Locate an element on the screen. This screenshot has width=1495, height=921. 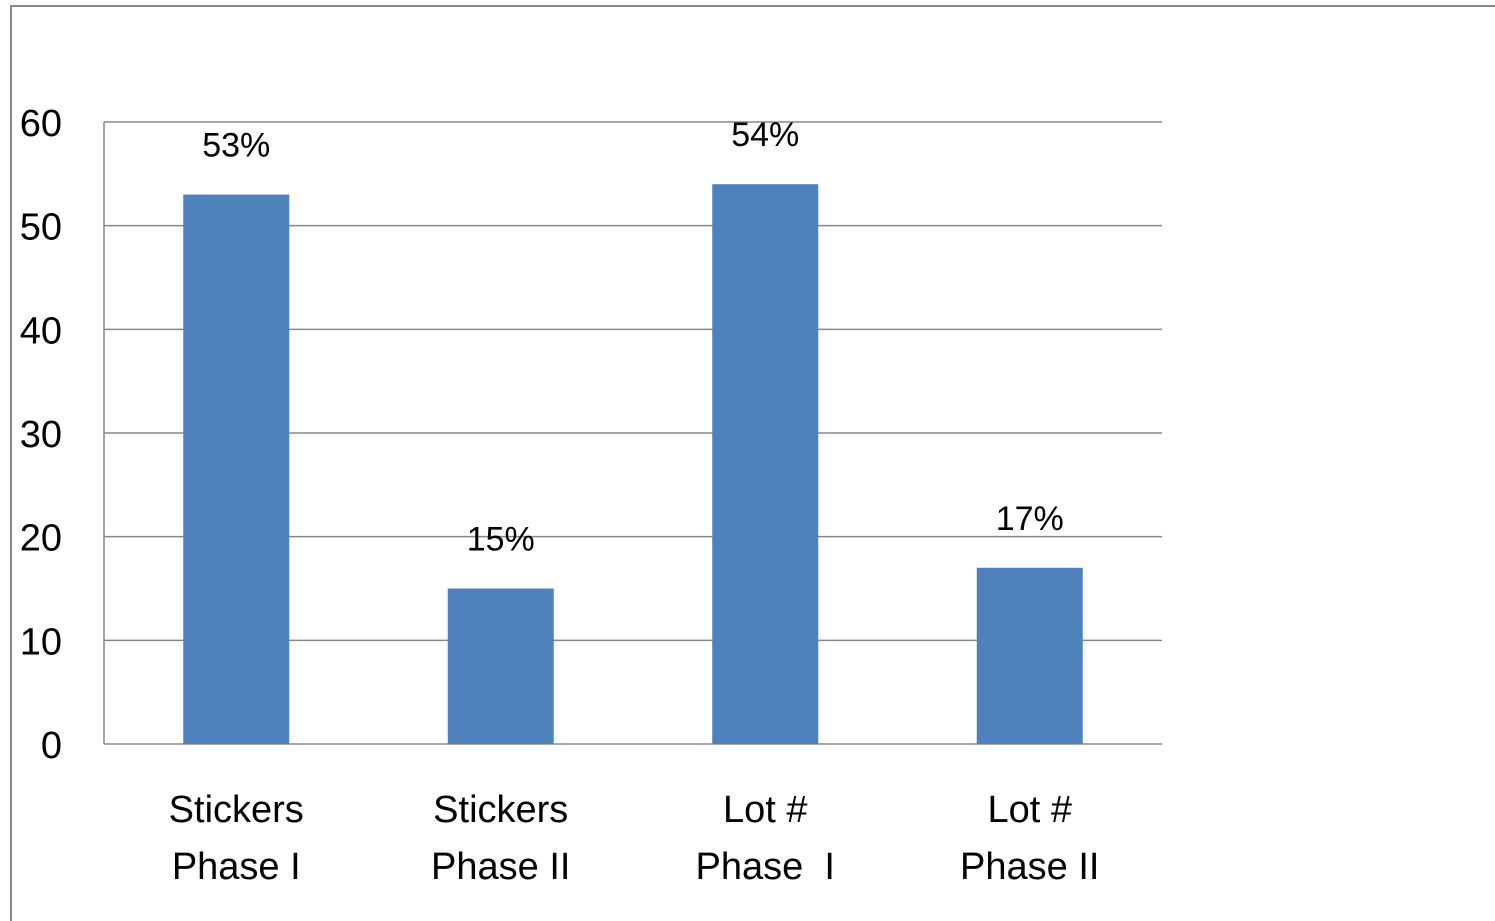
y-tick-label: 60 is located at coordinates (41, 124).